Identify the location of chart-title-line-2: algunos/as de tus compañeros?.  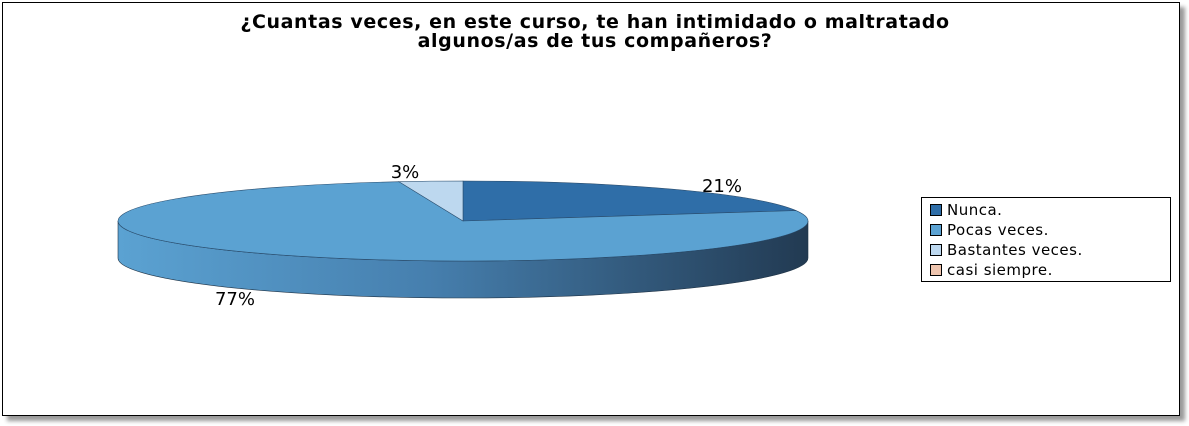
(595, 41).